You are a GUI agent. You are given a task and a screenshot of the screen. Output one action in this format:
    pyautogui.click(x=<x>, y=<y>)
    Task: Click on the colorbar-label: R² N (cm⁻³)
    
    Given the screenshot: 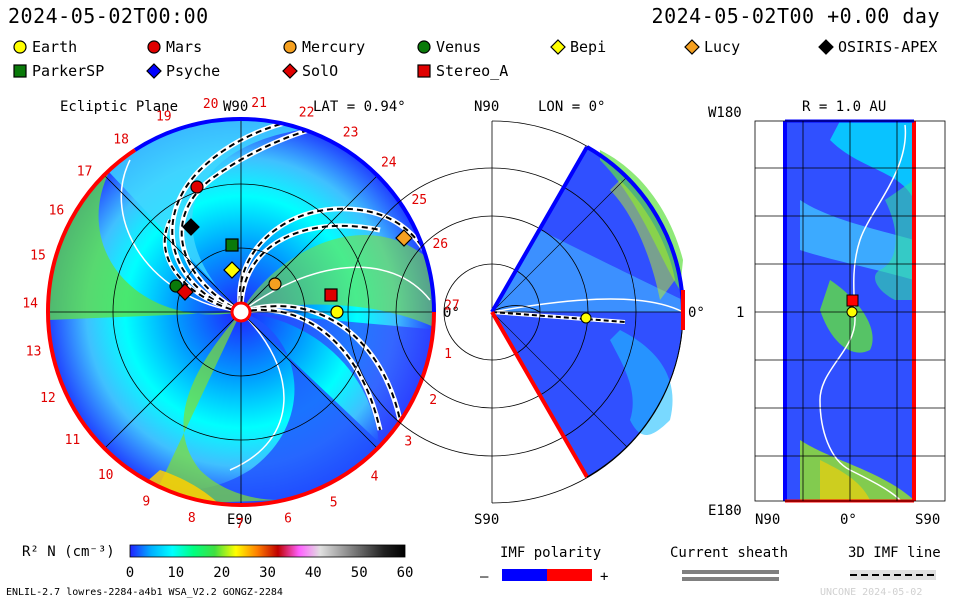 What is the action you would take?
    pyautogui.click(x=68, y=552)
    